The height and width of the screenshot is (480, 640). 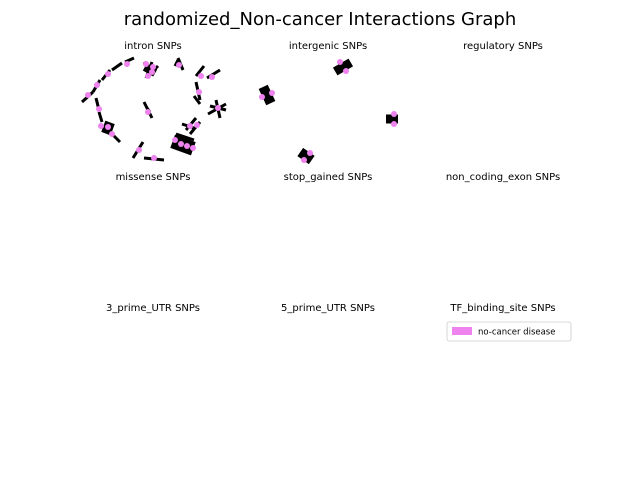 What do you see at coordinates (503, 177) in the screenshot?
I see `panel-title-non-coding-exon: non_coding_exon SNPs` at bounding box center [503, 177].